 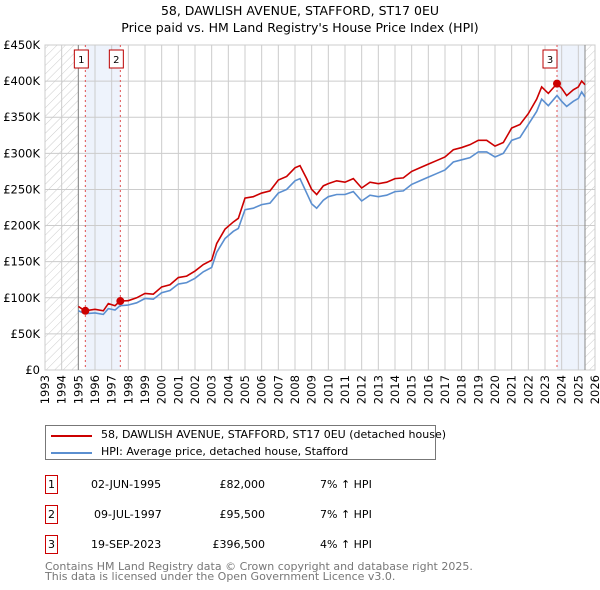 What do you see at coordinates (195, 389) in the screenshot?
I see `x-tick-label: 2002` at bounding box center [195, 389].